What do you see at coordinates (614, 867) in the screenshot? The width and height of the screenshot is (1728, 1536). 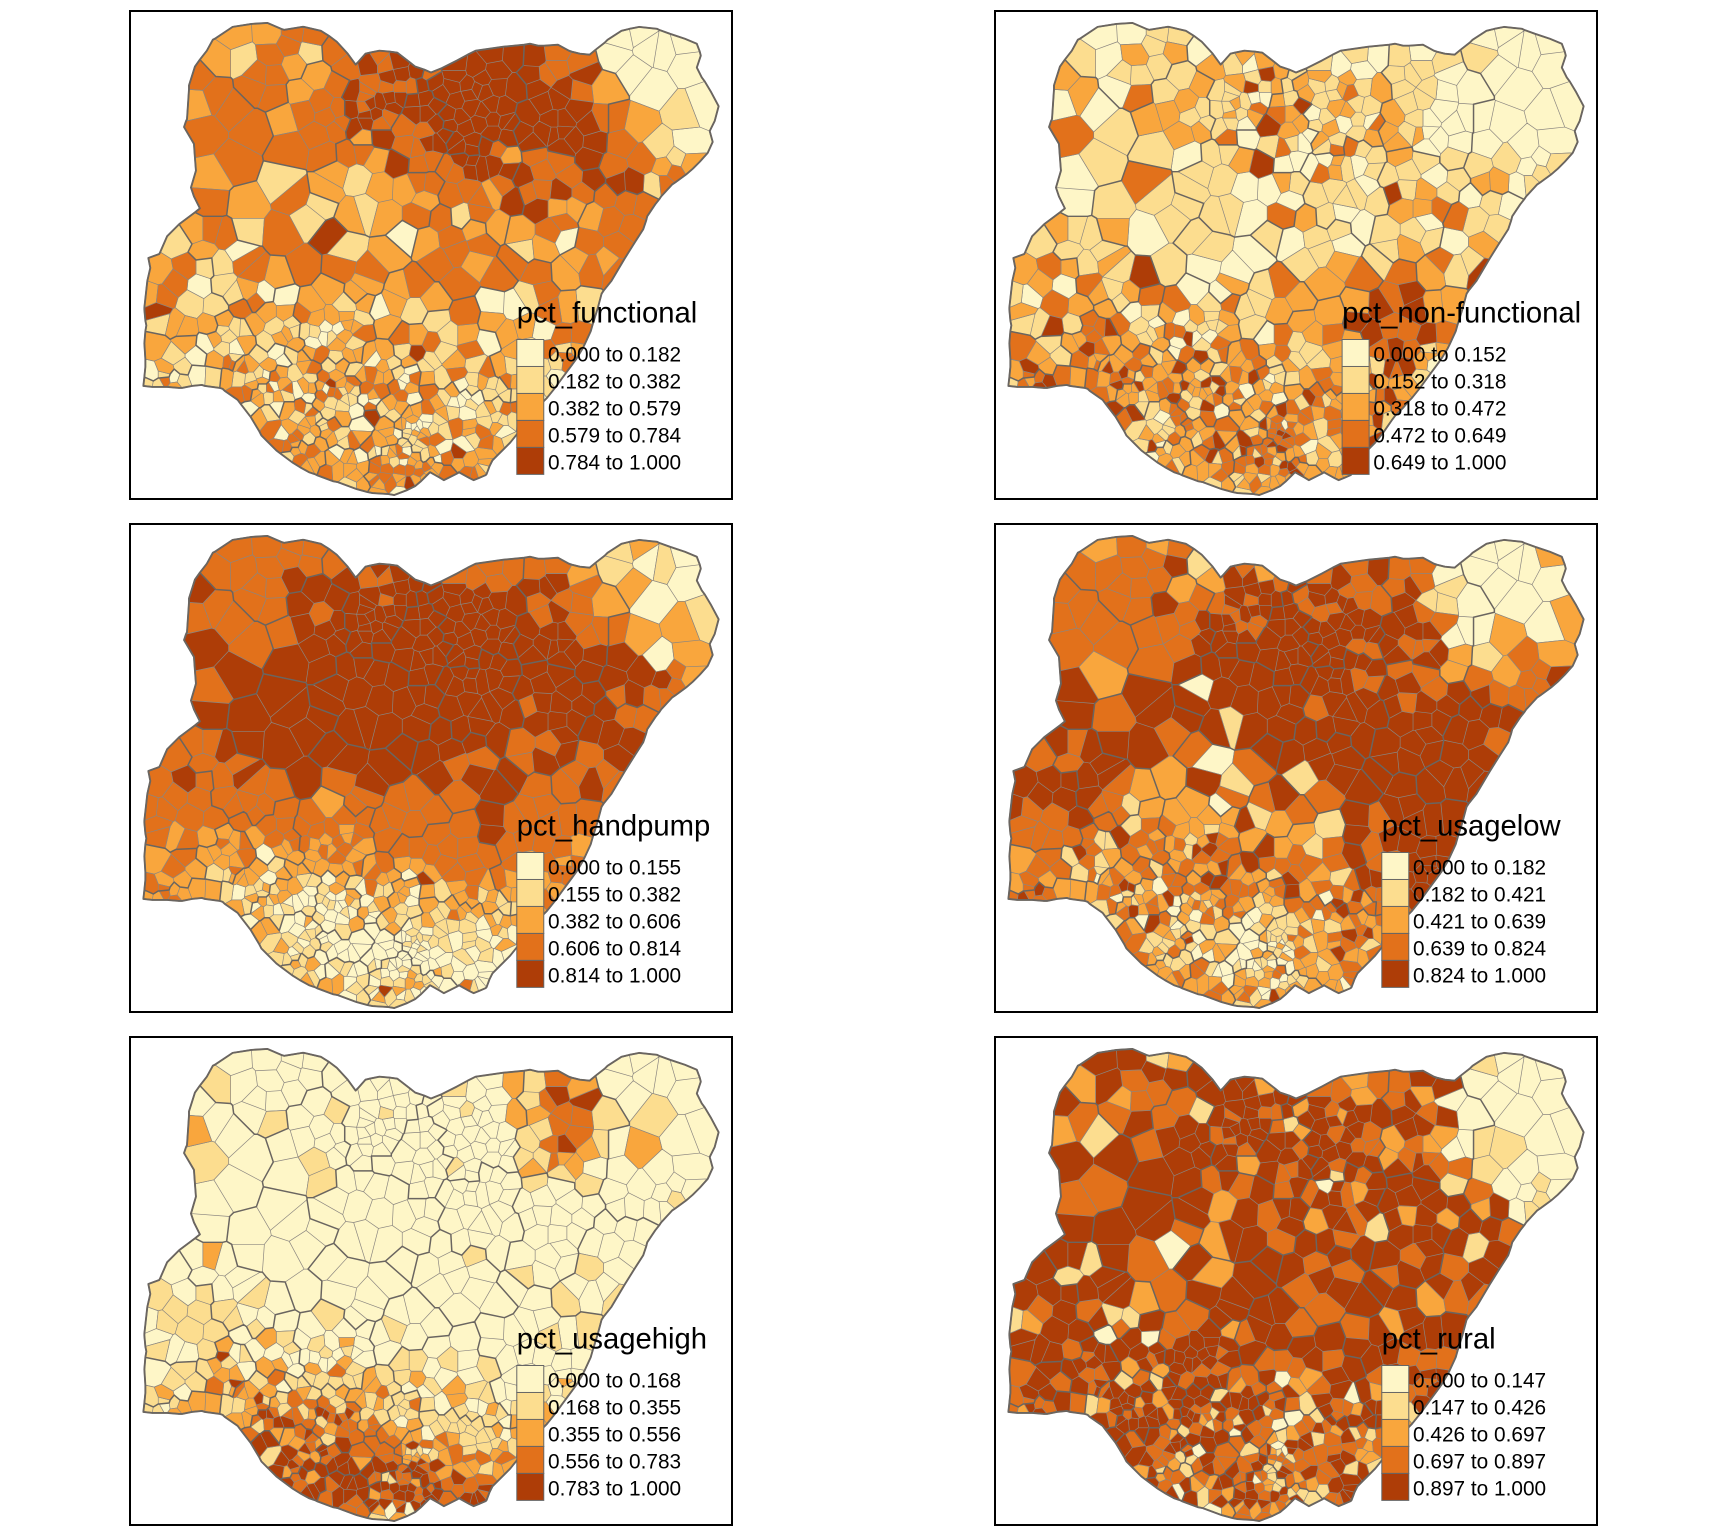 I see `svg-text: 0.000 to 0.155` at bounding box center [614, 867].